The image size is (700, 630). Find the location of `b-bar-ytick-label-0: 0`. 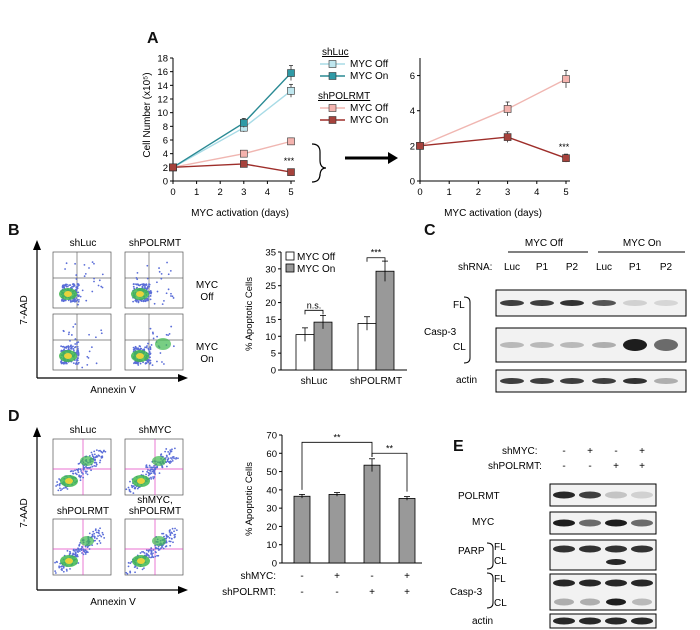

b-bar-ytick-label-0: 0 is located at coordinates (273, 371).